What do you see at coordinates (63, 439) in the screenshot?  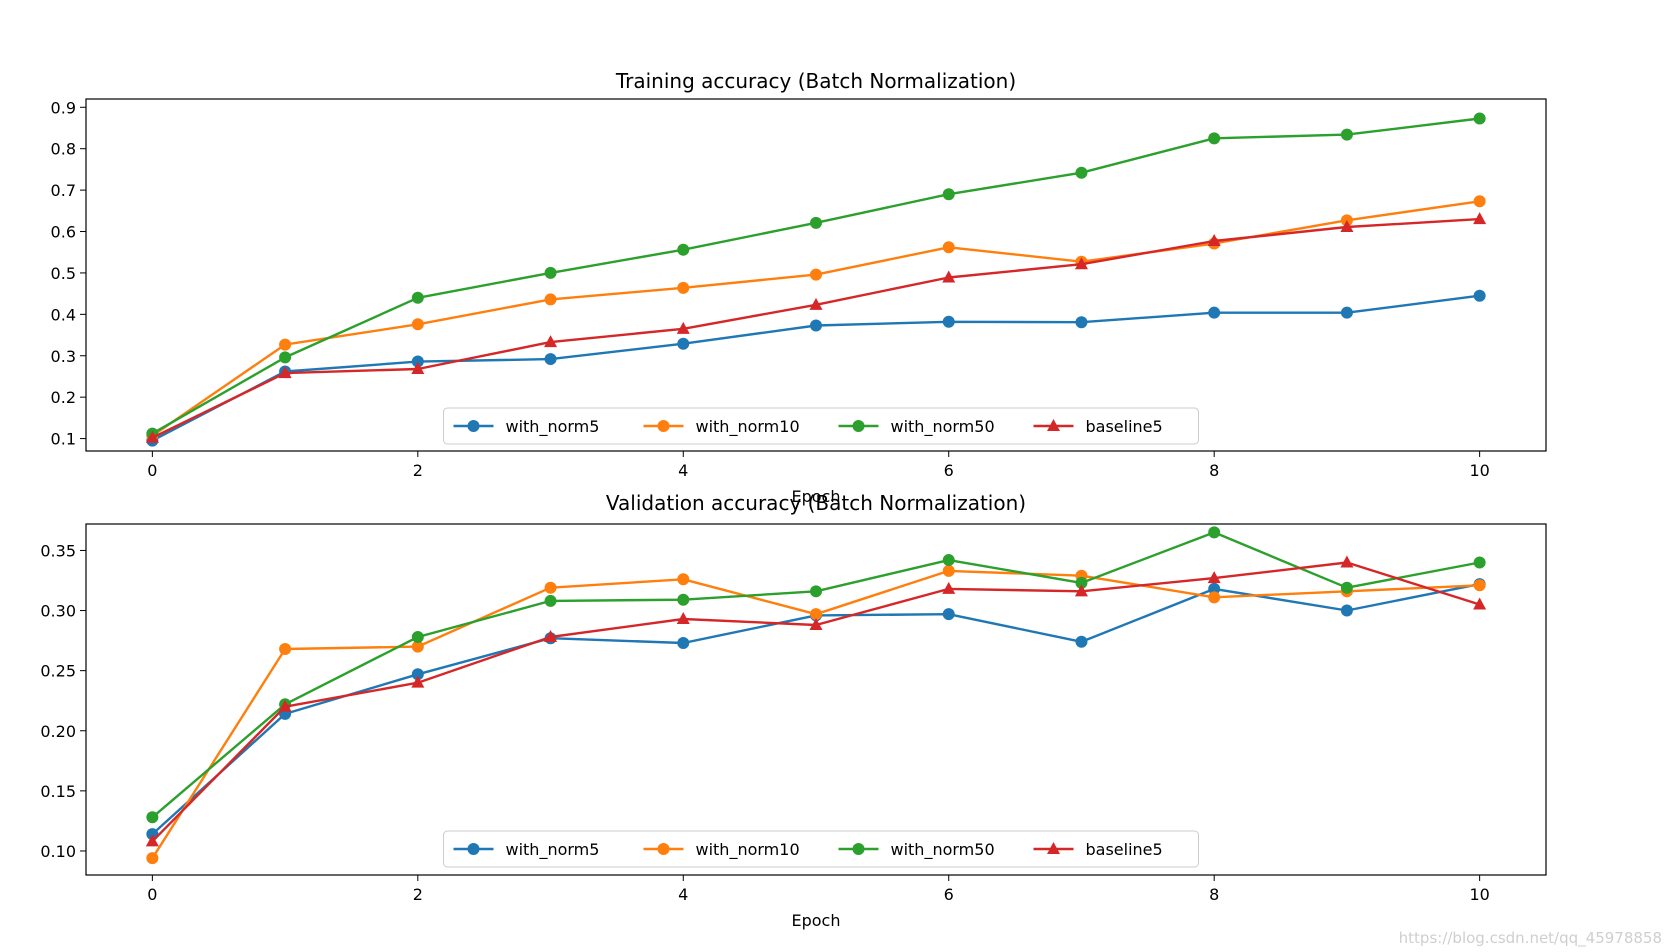 I see `y-tick-label: 0.1` at bounding box center [63, 439].